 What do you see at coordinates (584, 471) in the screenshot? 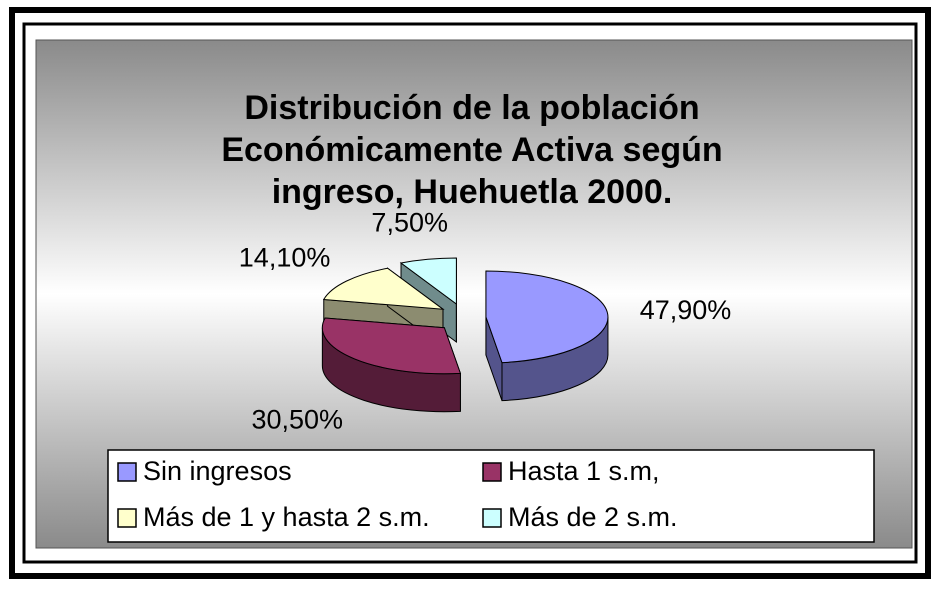
I see `legend-label: Hasta 1 s.m,` at bounding box center [584, 471].